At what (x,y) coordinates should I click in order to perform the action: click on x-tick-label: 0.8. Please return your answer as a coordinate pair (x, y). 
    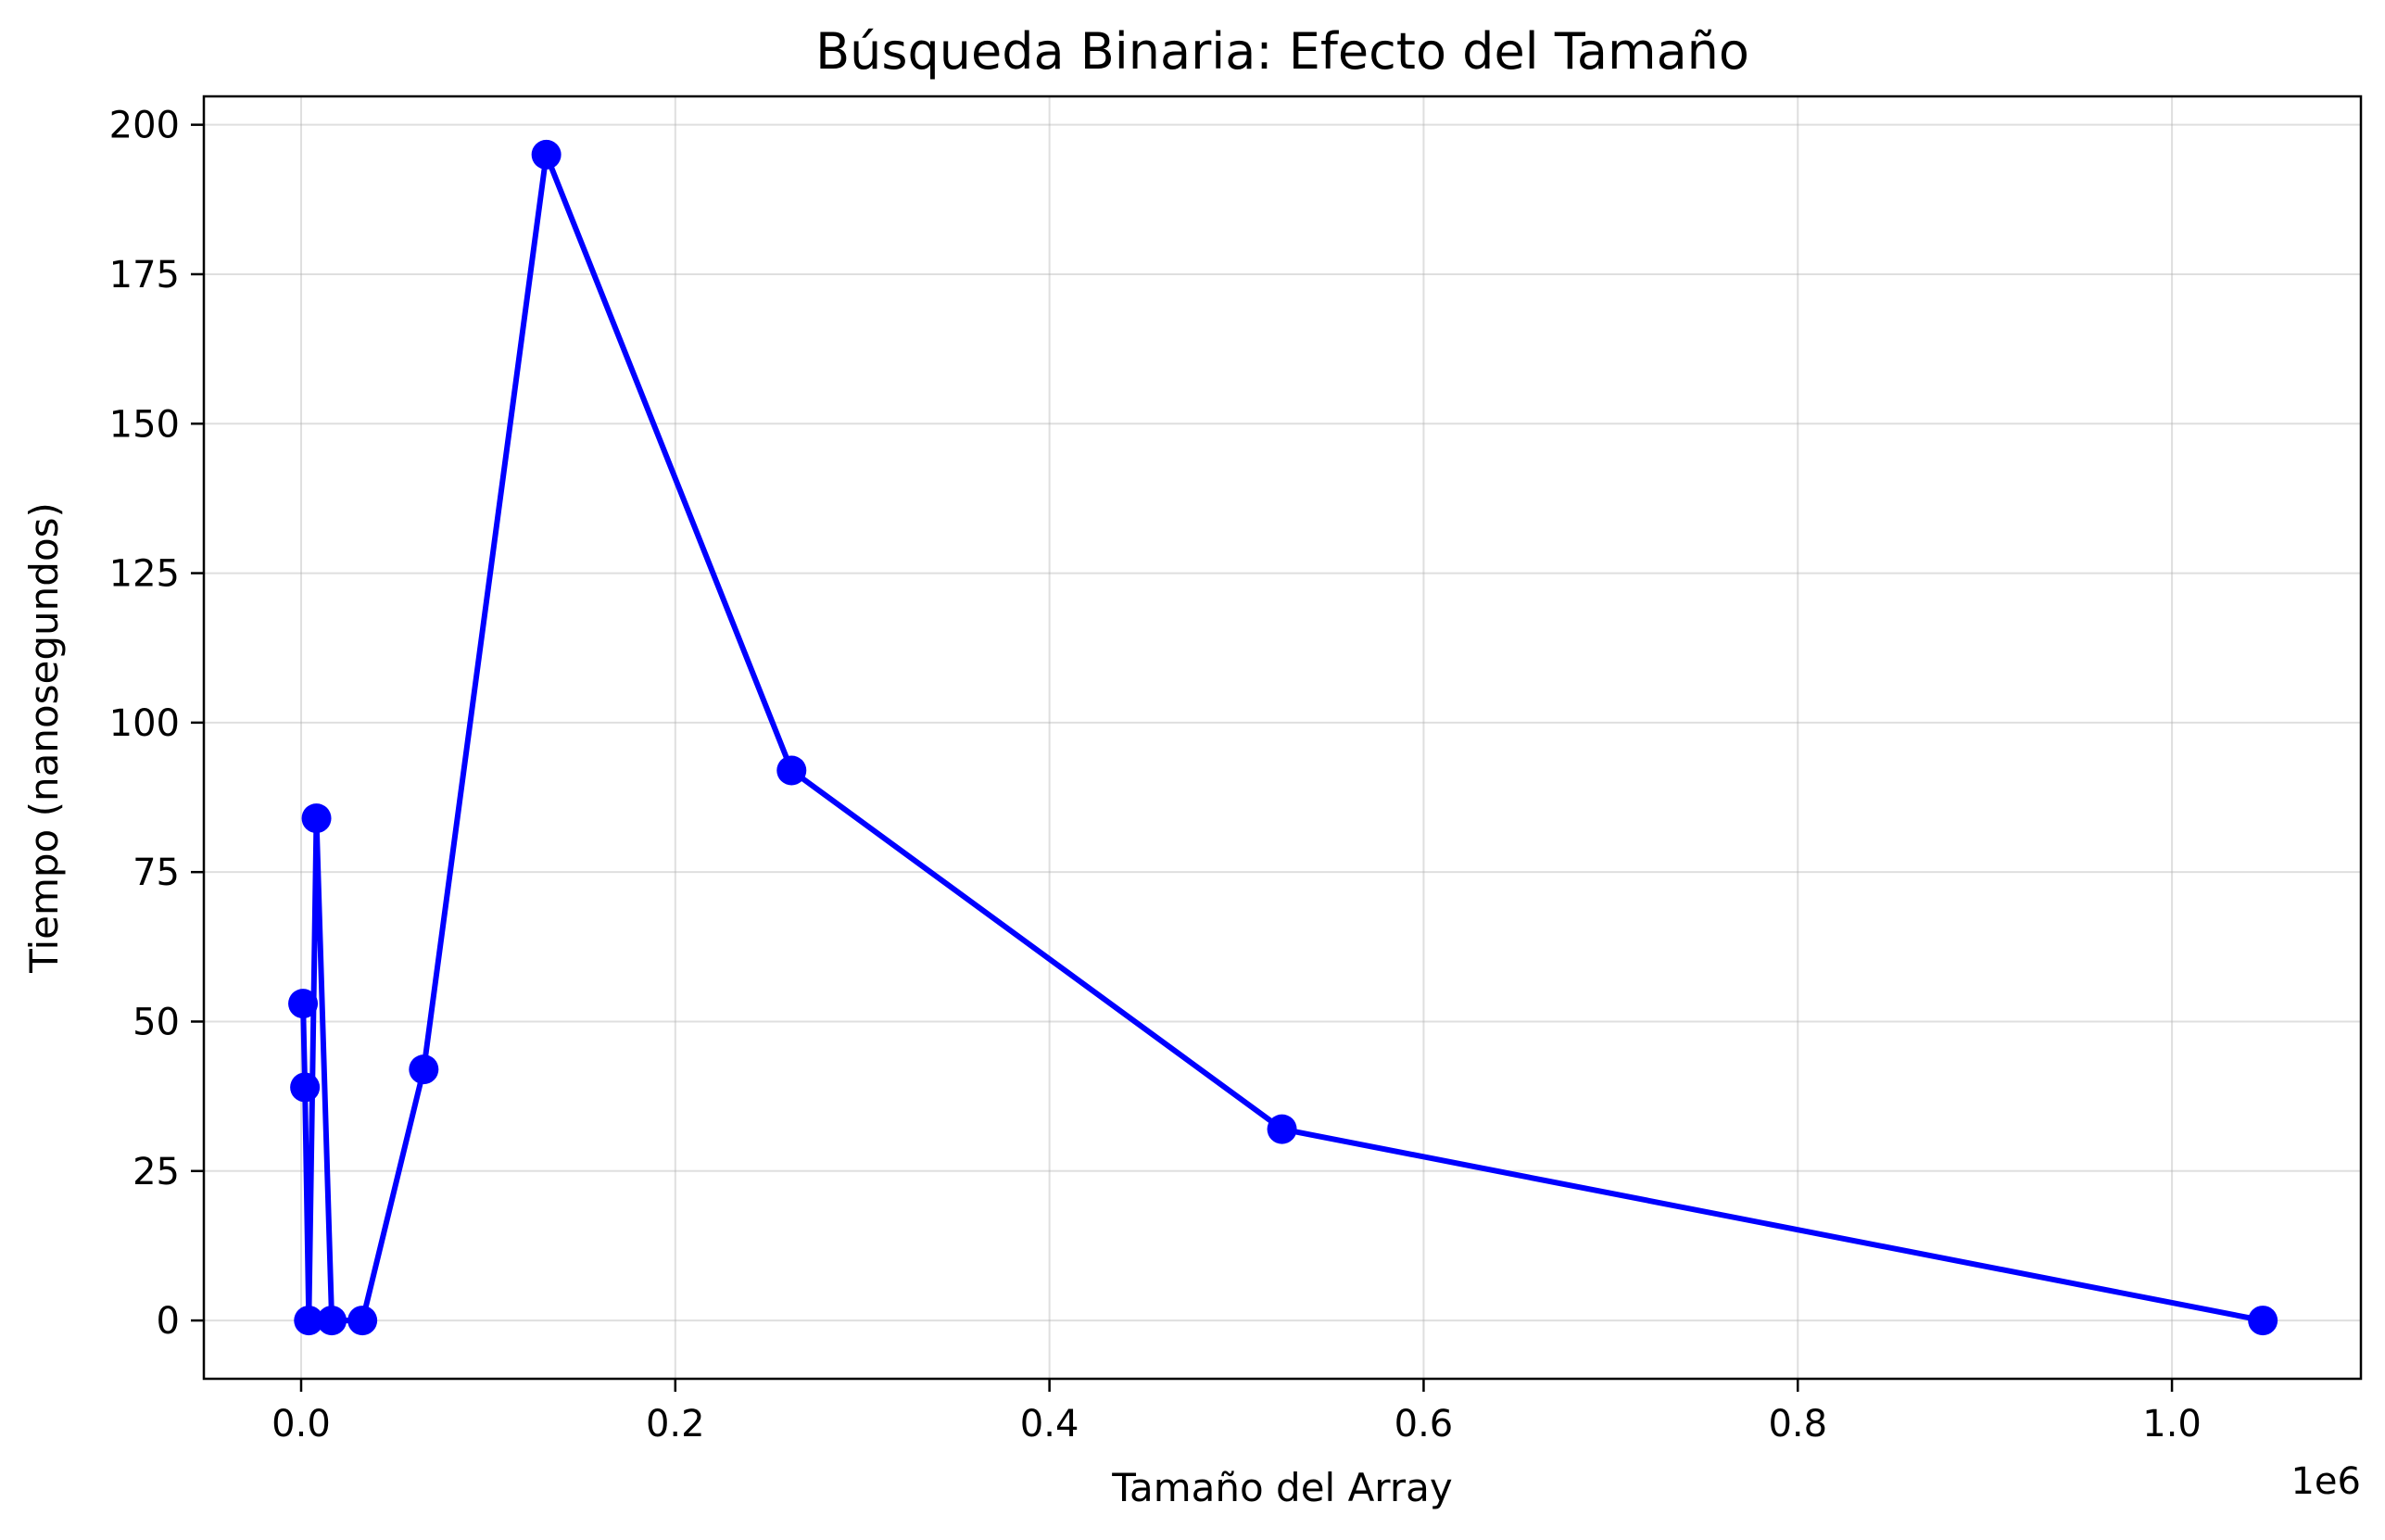
    Looking at the image, I should click on (1797, 1424).